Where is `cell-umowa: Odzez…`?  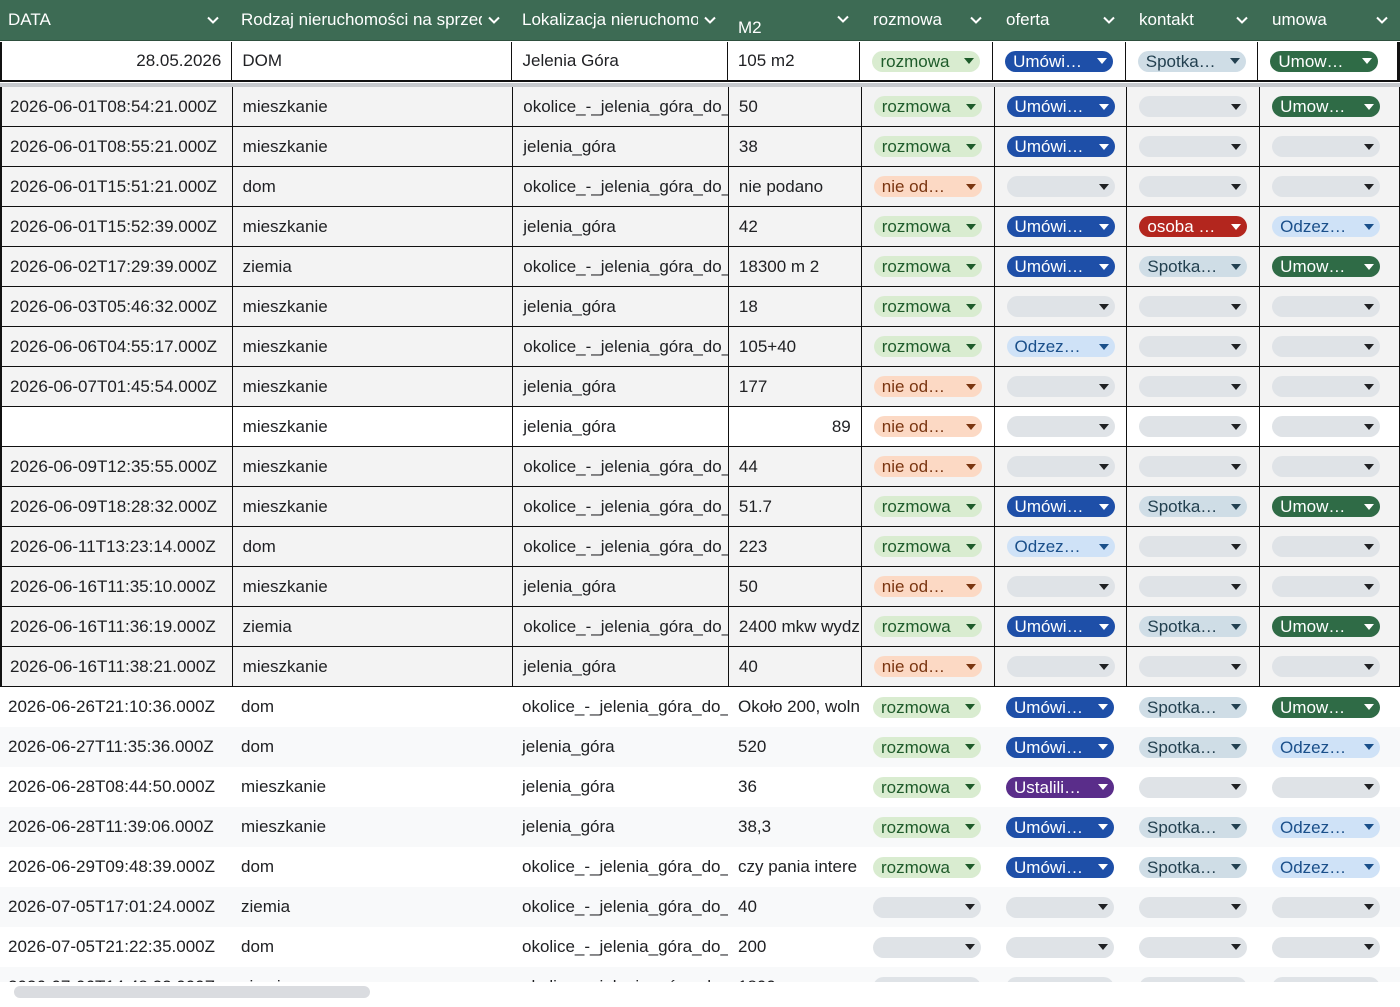
cell-umowa: Odzez… is located at coordinates (1330, 227).